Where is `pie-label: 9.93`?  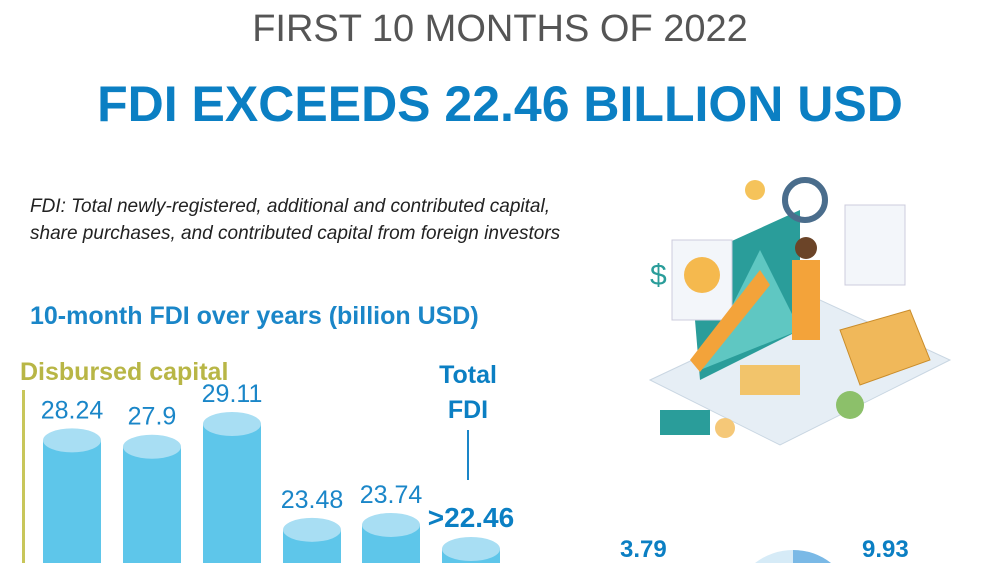
pie-label: 9.93 is located at coordinates (885, 549).